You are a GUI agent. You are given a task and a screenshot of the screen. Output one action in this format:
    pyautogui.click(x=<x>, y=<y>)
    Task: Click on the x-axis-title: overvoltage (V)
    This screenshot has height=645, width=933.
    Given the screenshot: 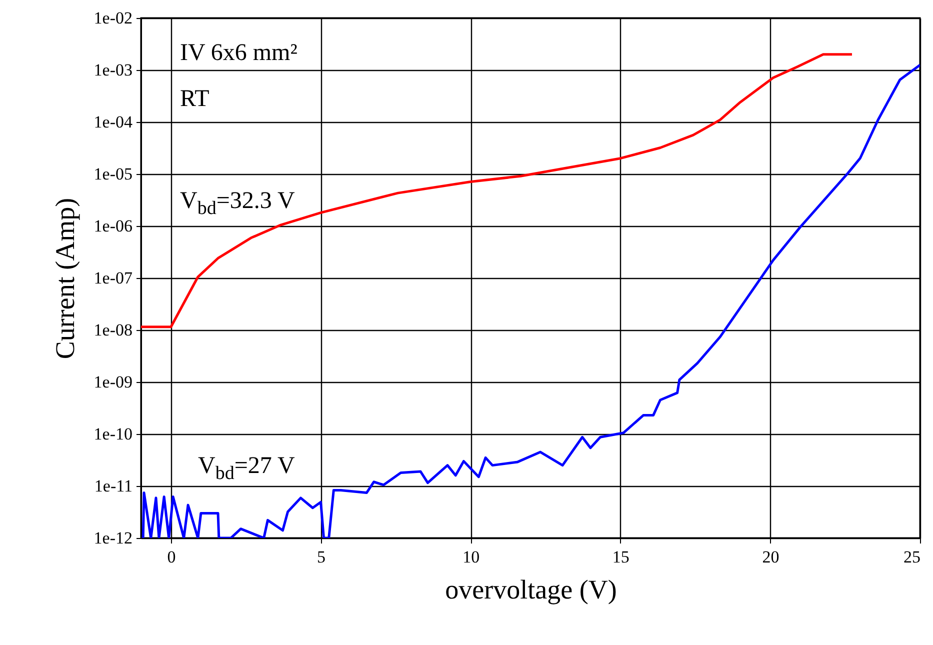 What is the action you would take?
    pyautogui.click(x=531, y=589)
    